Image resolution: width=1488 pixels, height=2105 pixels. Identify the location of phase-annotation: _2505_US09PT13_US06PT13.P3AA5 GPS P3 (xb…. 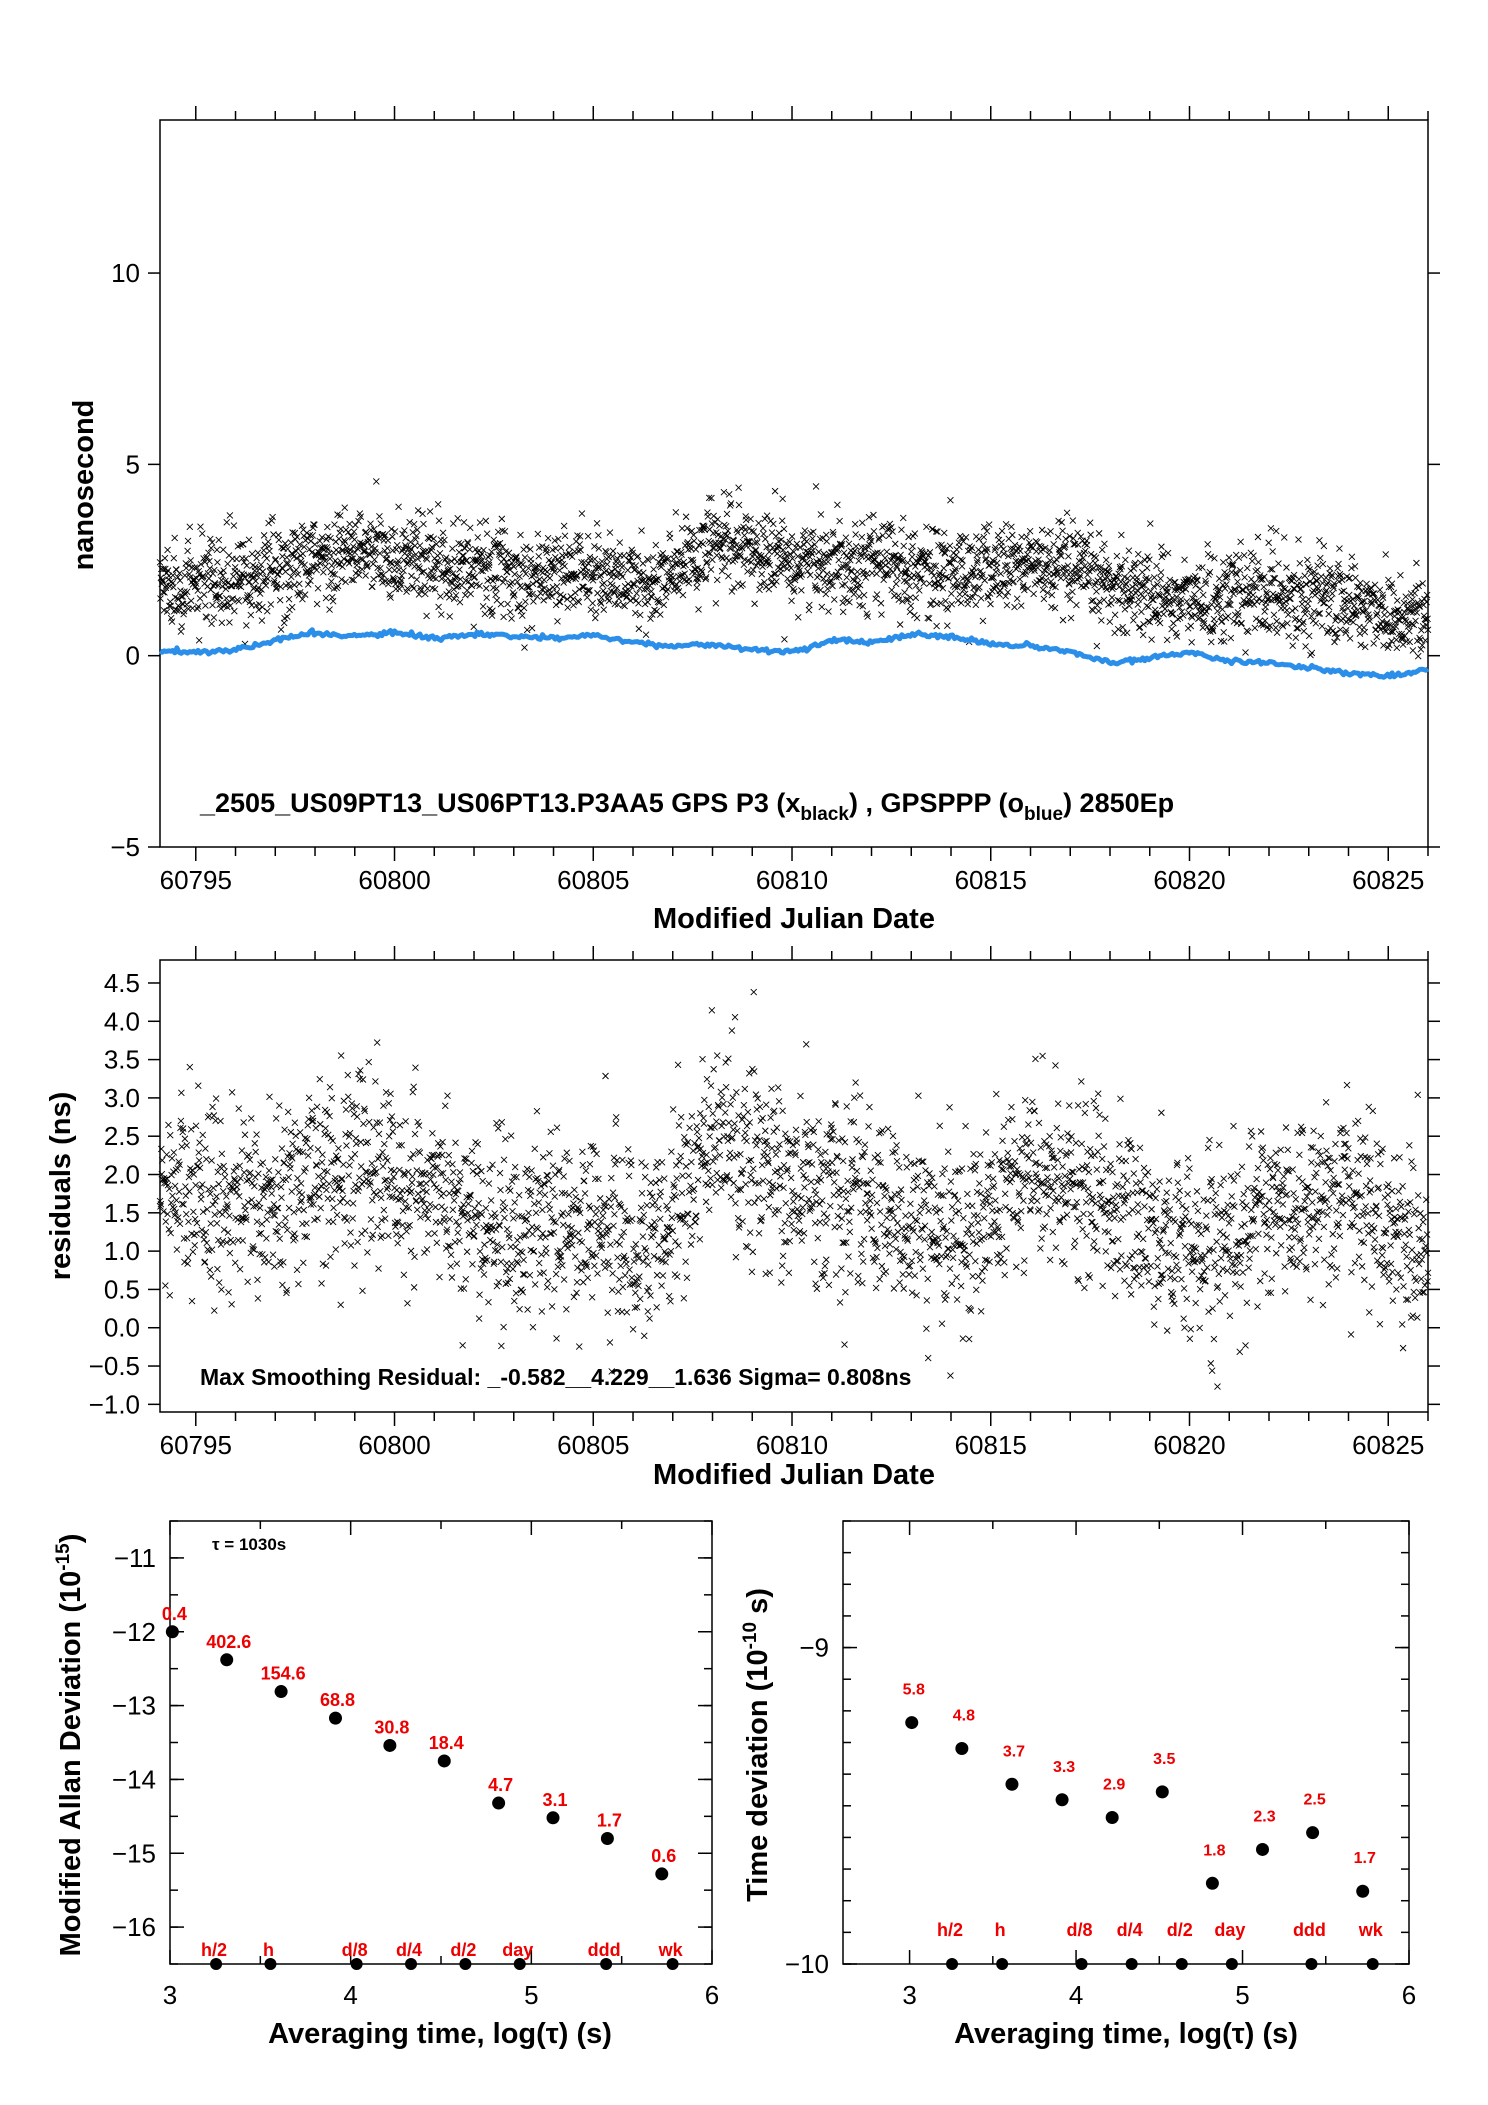
(686, 806).